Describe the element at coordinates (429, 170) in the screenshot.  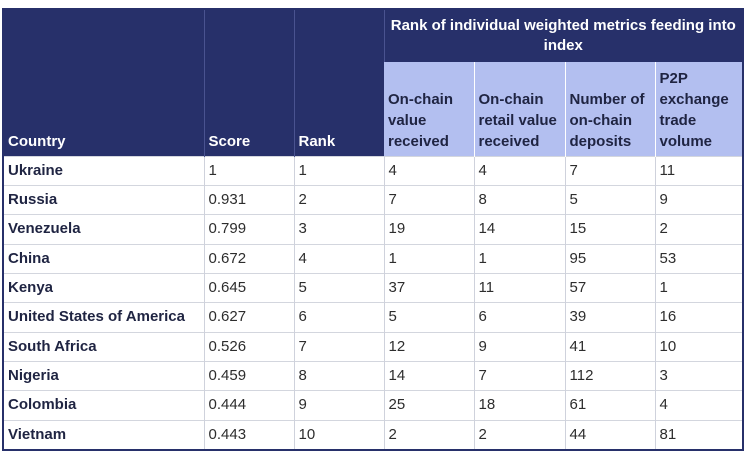
I see `cell-onchain-value: 4` at that location.